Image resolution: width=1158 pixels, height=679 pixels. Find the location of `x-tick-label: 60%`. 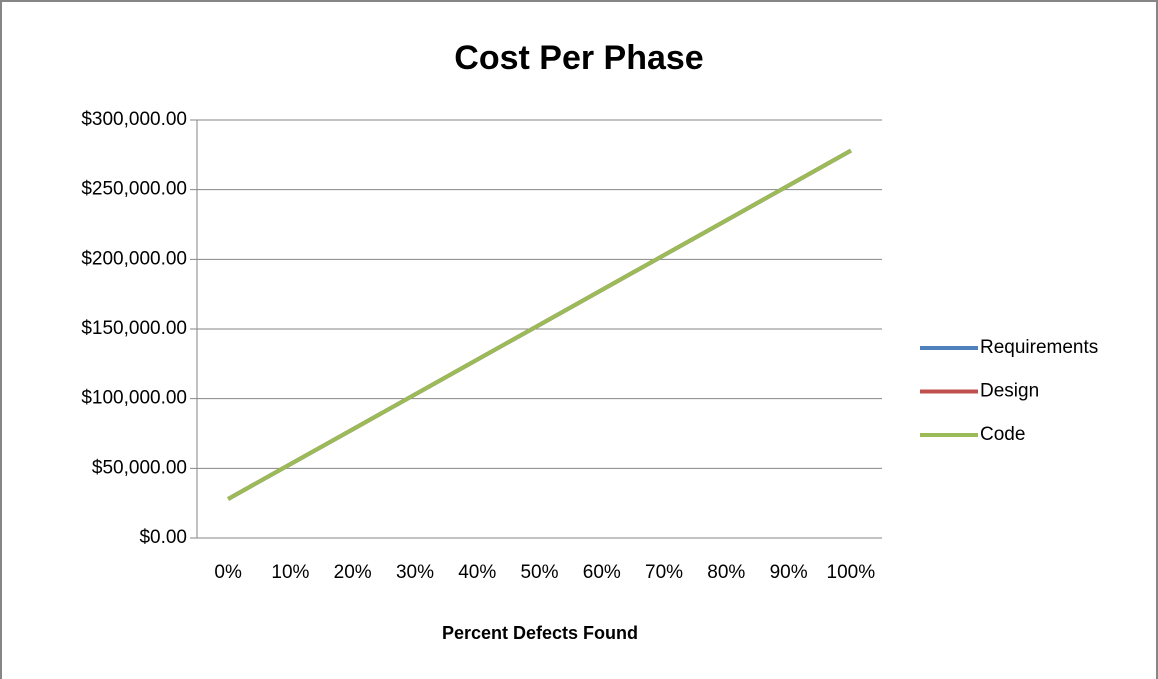

x-tick-label: 60% is located at coordinates (602, 572).